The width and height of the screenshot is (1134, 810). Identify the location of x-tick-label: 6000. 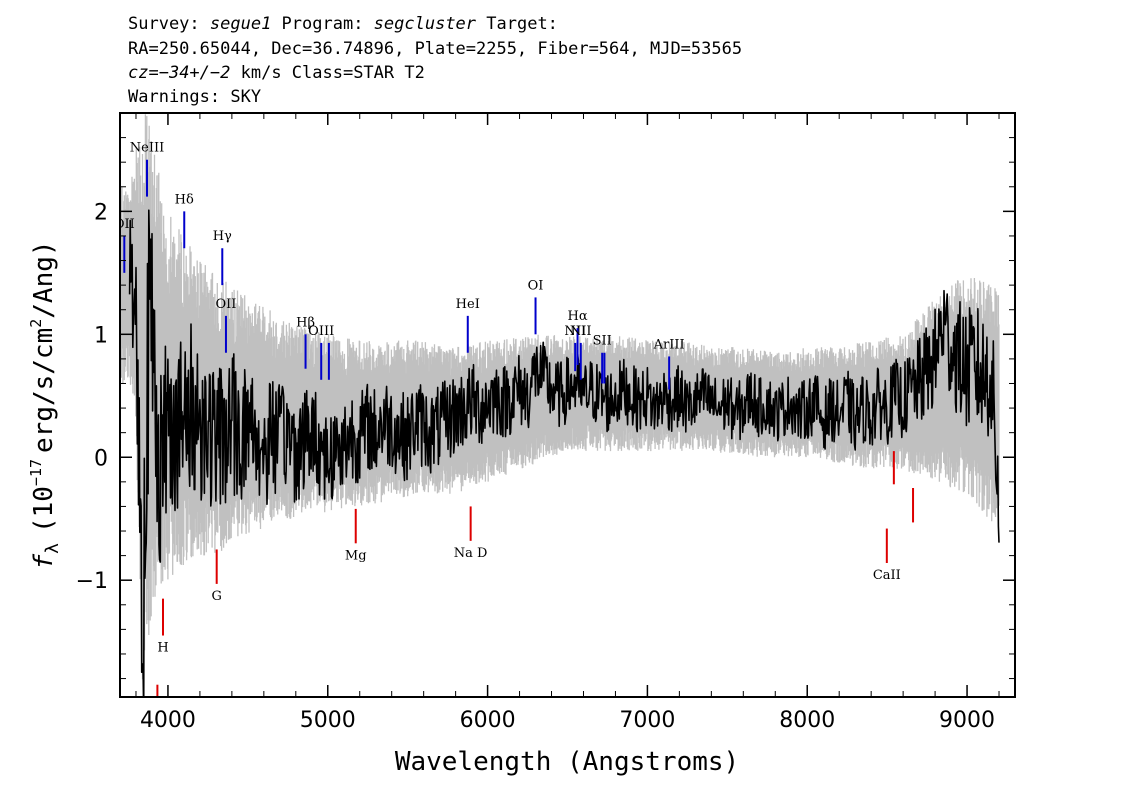
(488, 720).